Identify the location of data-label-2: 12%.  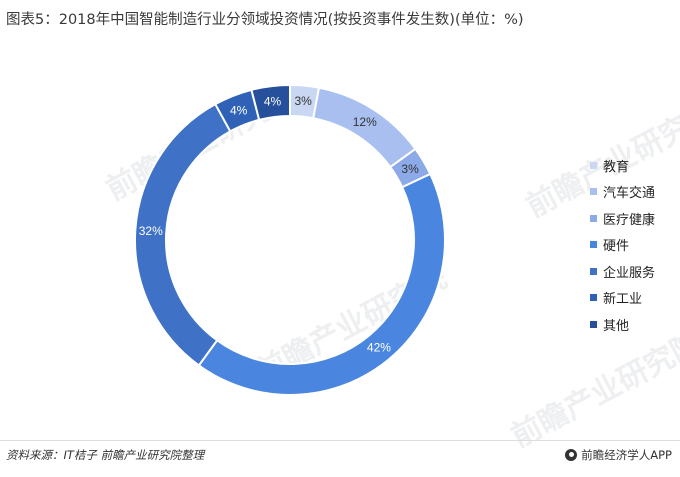
(365, 122).